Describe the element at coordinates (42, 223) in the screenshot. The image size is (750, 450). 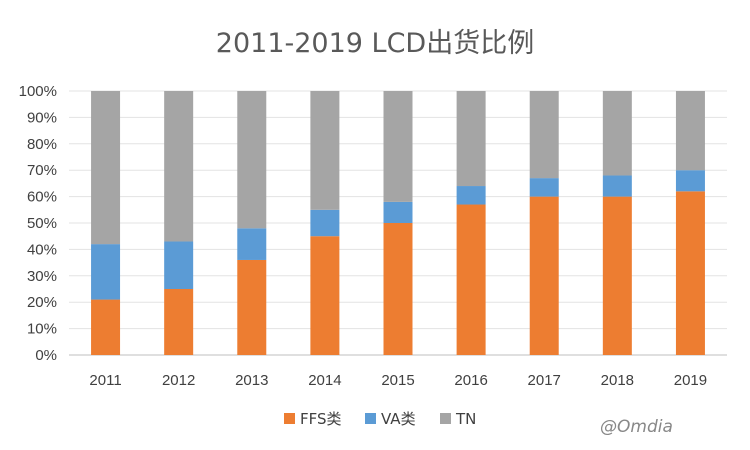
I see `y-tick-label: 50%` at that location.